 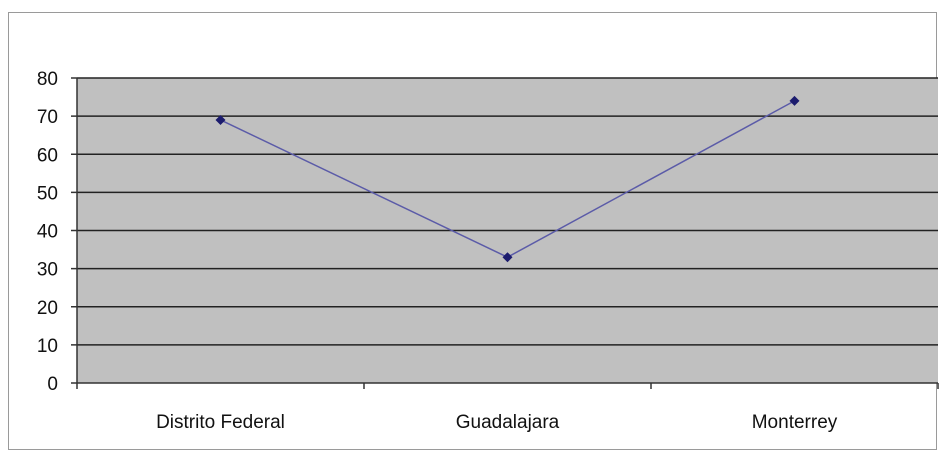 What do you see at coordinates (47, 270) in the screenshot?
I see `y-tick-label-30: 30` at bounding box center [47, 270].